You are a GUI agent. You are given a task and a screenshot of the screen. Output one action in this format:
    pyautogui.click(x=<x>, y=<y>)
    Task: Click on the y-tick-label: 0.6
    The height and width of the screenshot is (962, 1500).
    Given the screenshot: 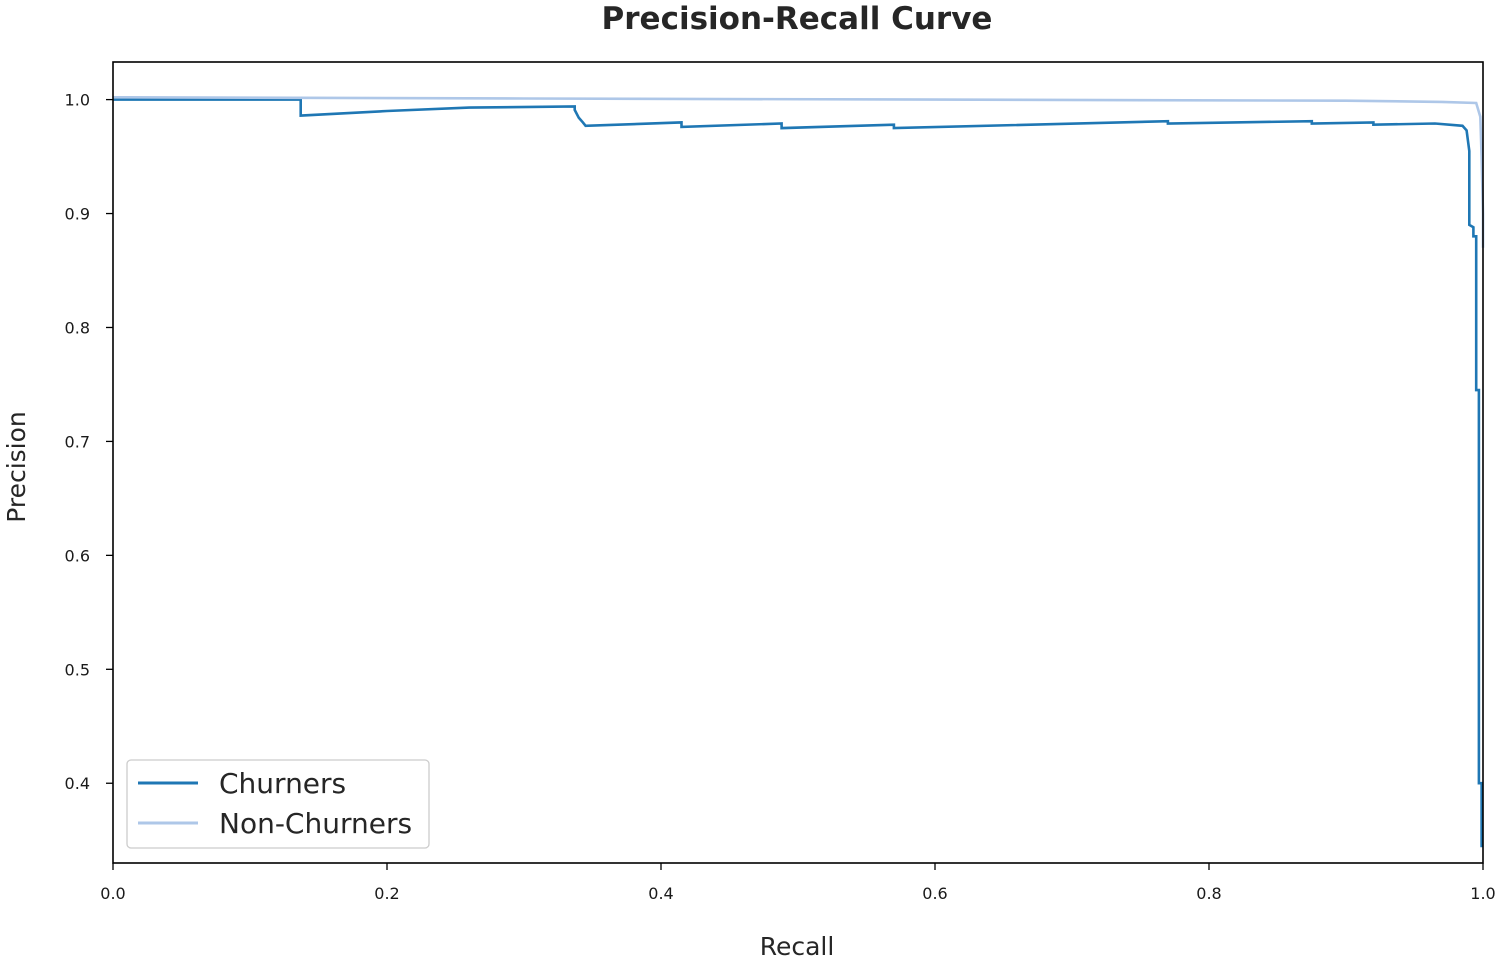 What is the action you would take?
    pyautogui.click(x=77, y=555)
    